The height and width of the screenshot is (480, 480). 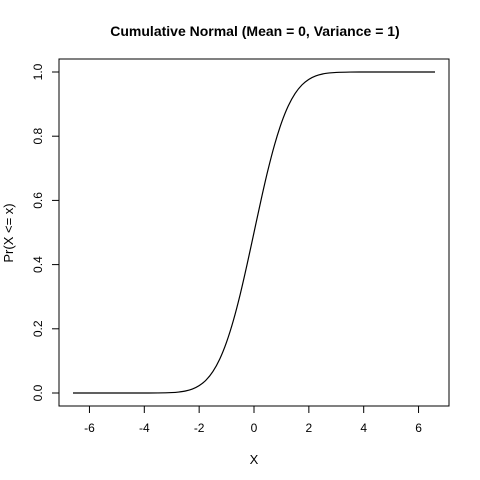 I want to click on y-tick-label: 0.0, so click(x=38, y=392).